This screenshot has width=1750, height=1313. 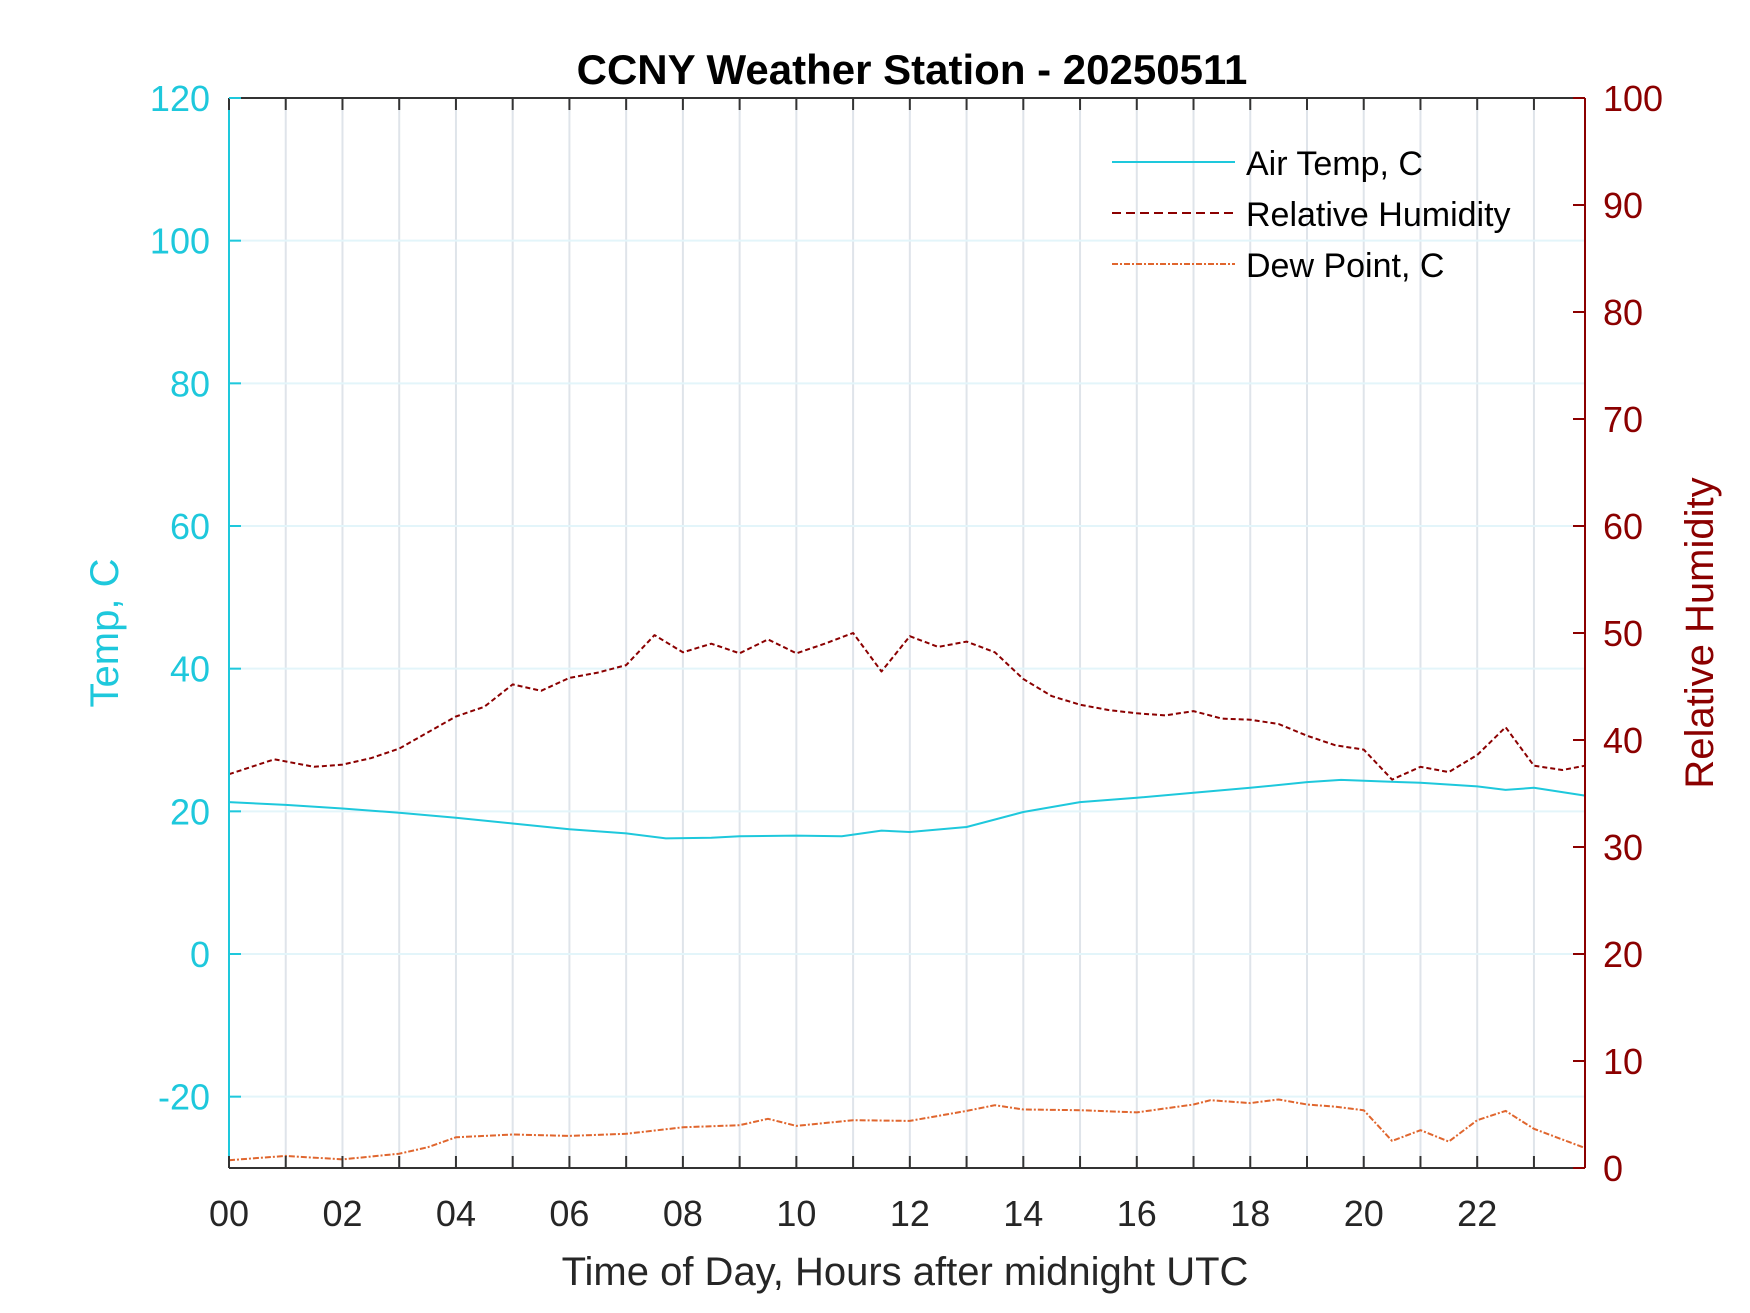 I want to click on x-tick-label-04: 04, so click(x=456, y=1213).